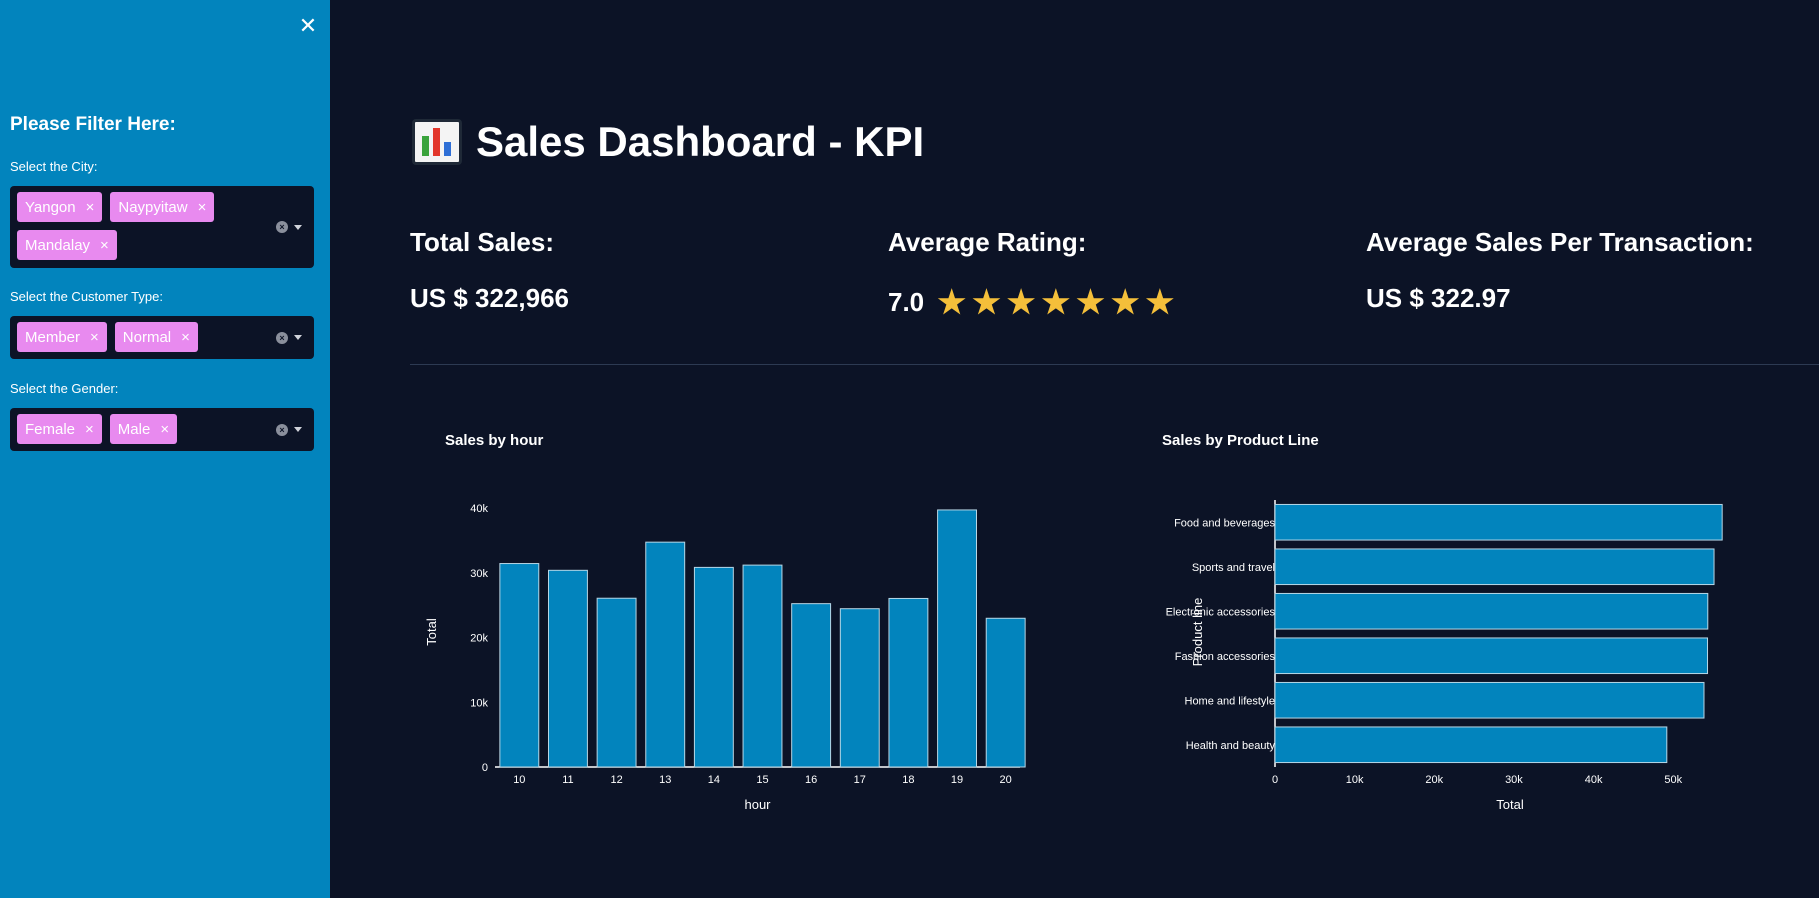  What do you see at coordinates (162, 227) in the screenshot?
I see `city-multiselect: Yangon × Naypyitaw × Mandalay × ×` at bounding box center [162, 227].